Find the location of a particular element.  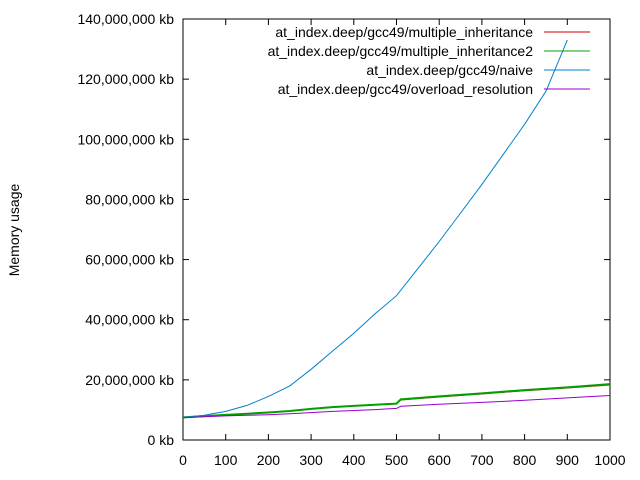

x-tick-label: 700 is located at coordinates (482, 460).